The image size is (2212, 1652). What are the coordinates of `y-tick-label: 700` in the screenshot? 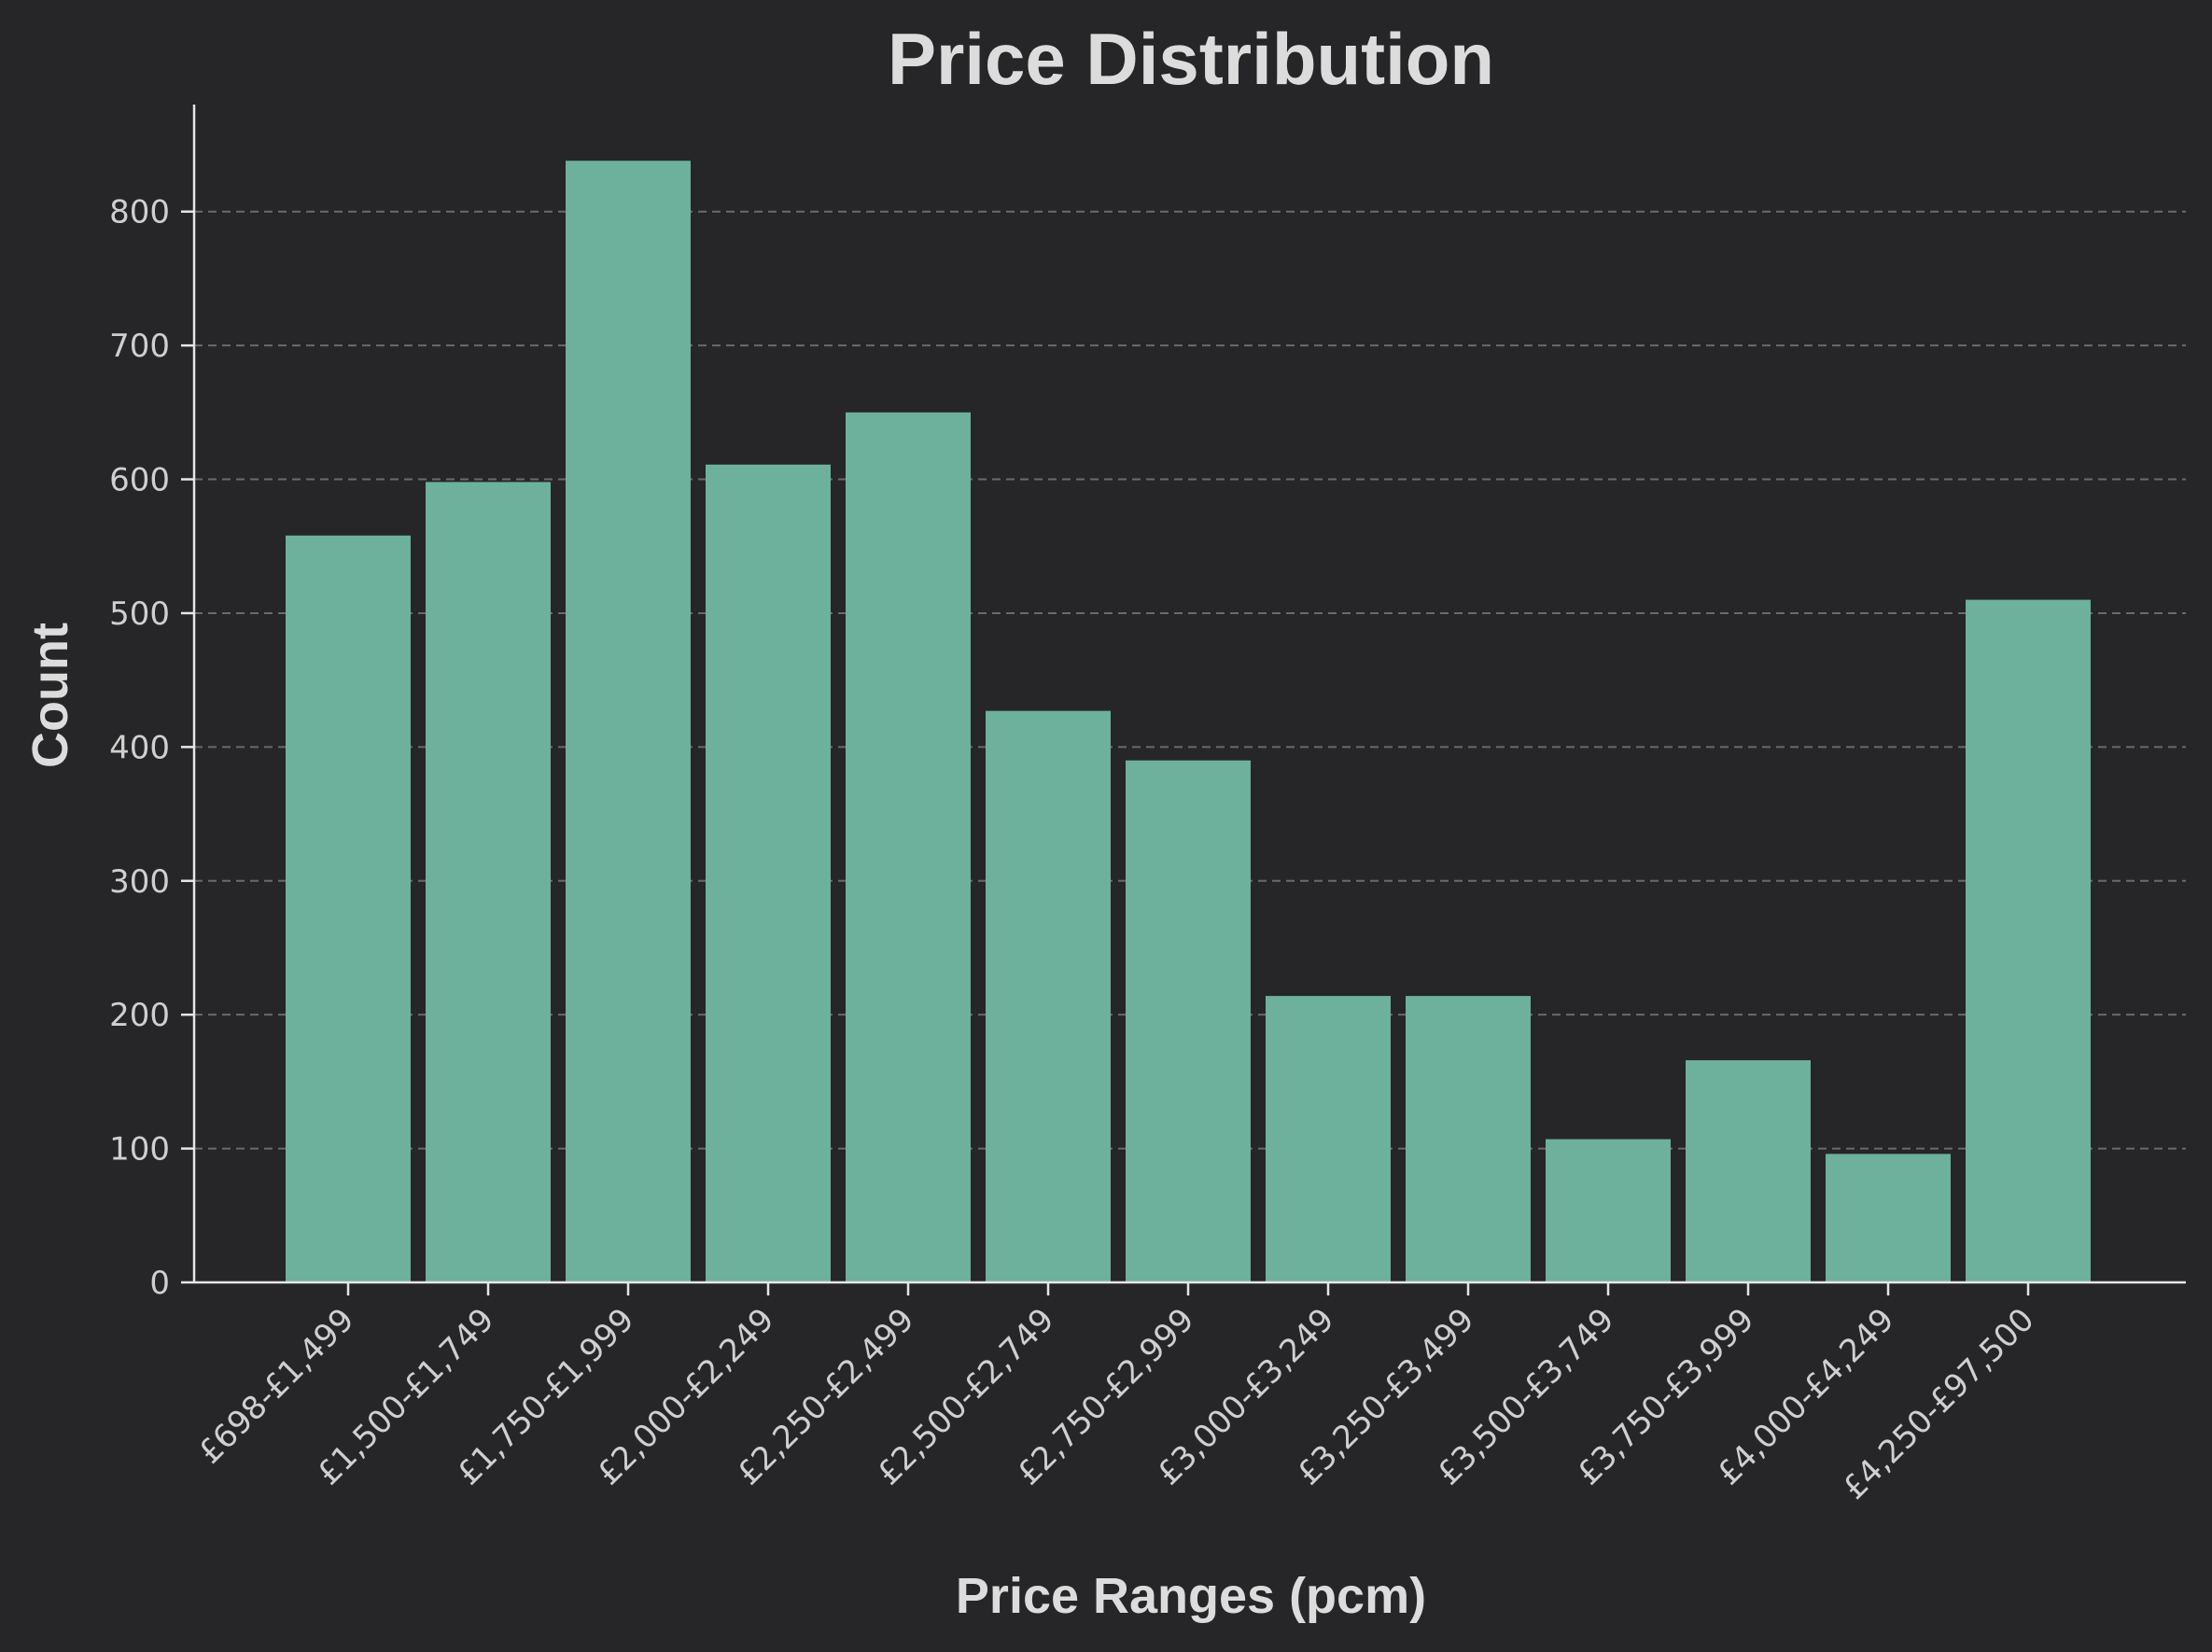 It's located at (139, 346).